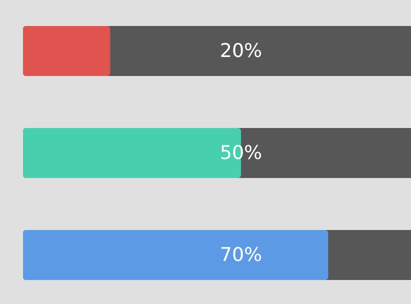  What do you see at coordinates (241, 255) in the screenshot?
I see `data-label: 70%` at bounding box center [241, 255].